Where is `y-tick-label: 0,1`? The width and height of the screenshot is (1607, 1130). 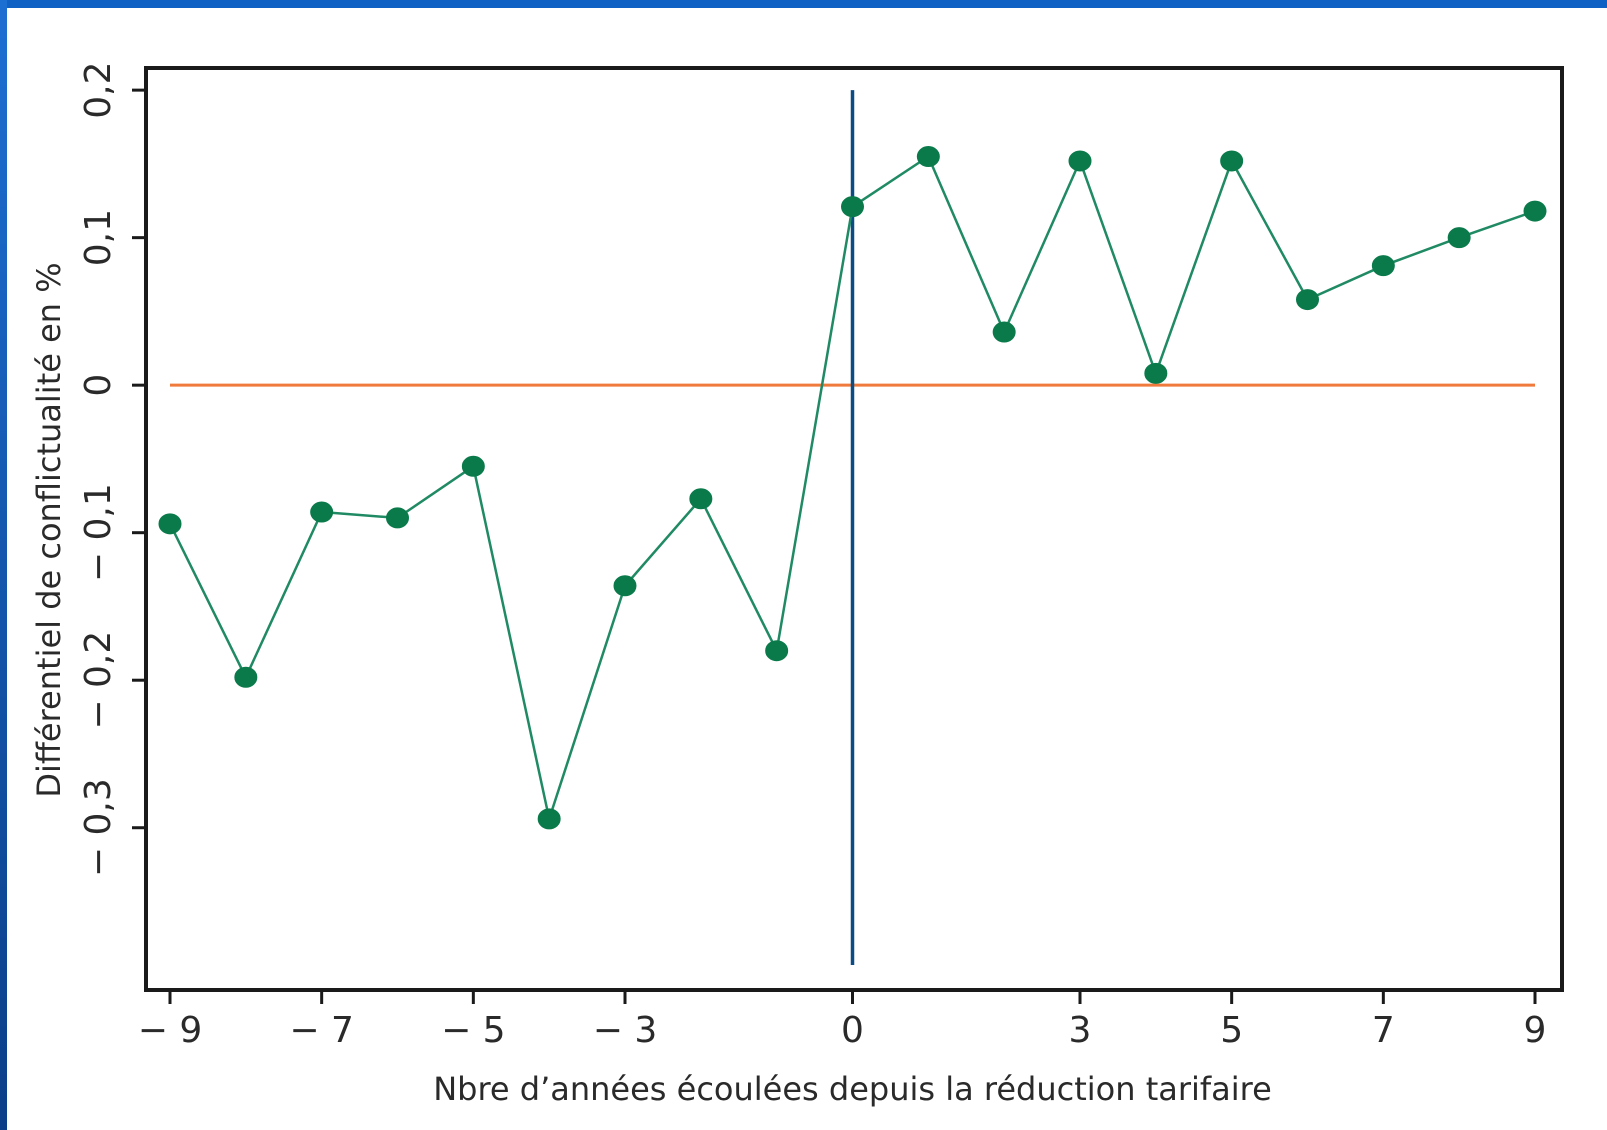 y-tick-label: 0,1 is located at coordinates (98, 237).